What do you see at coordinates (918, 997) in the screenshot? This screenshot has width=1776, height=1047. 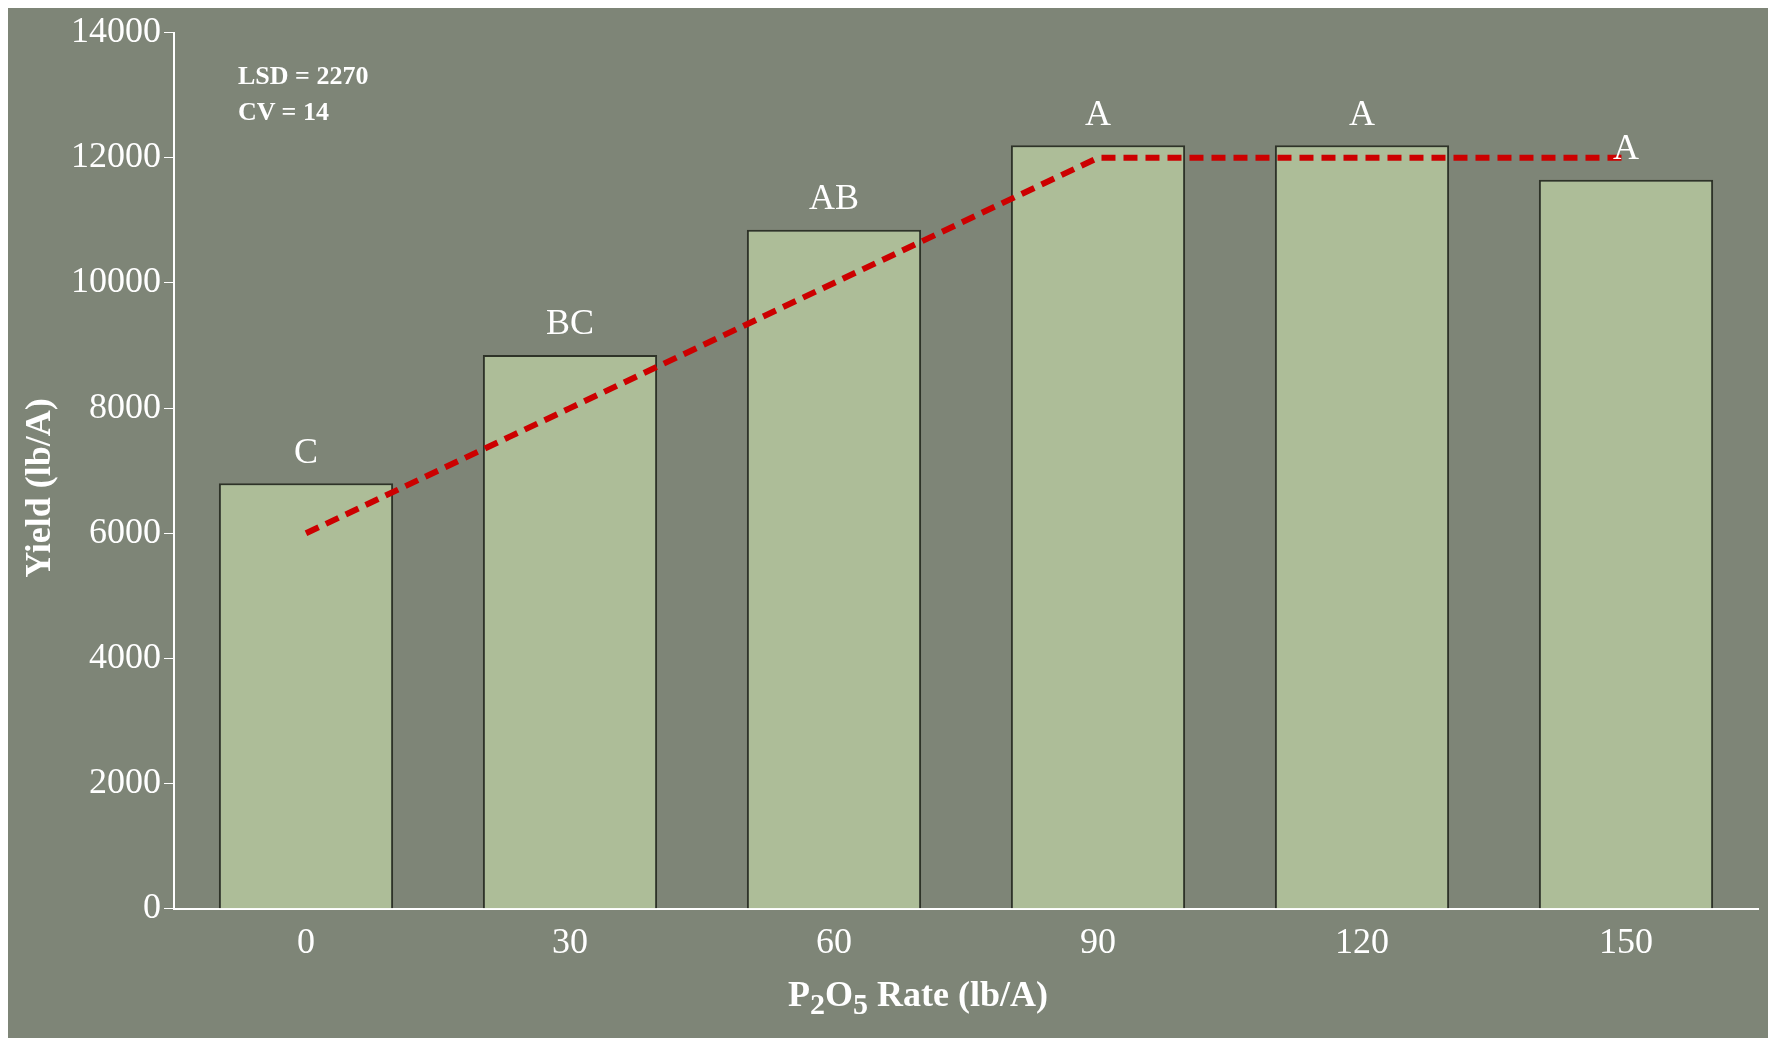 I see `x-axis-title: P$_{2}$O$_{5}$ Rate (lb/A)` at bounding box center [918, 997].